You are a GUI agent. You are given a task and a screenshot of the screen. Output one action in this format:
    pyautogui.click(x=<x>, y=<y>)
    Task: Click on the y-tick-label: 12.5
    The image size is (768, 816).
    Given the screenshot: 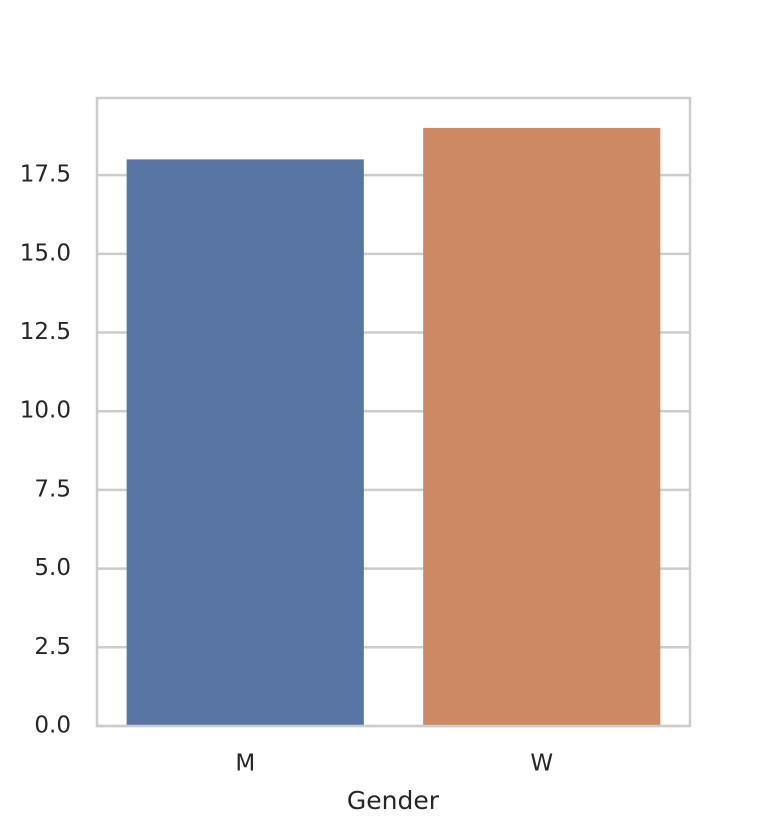 What is the action you would take?
    pyautogui.click(x=45, y=332)
    